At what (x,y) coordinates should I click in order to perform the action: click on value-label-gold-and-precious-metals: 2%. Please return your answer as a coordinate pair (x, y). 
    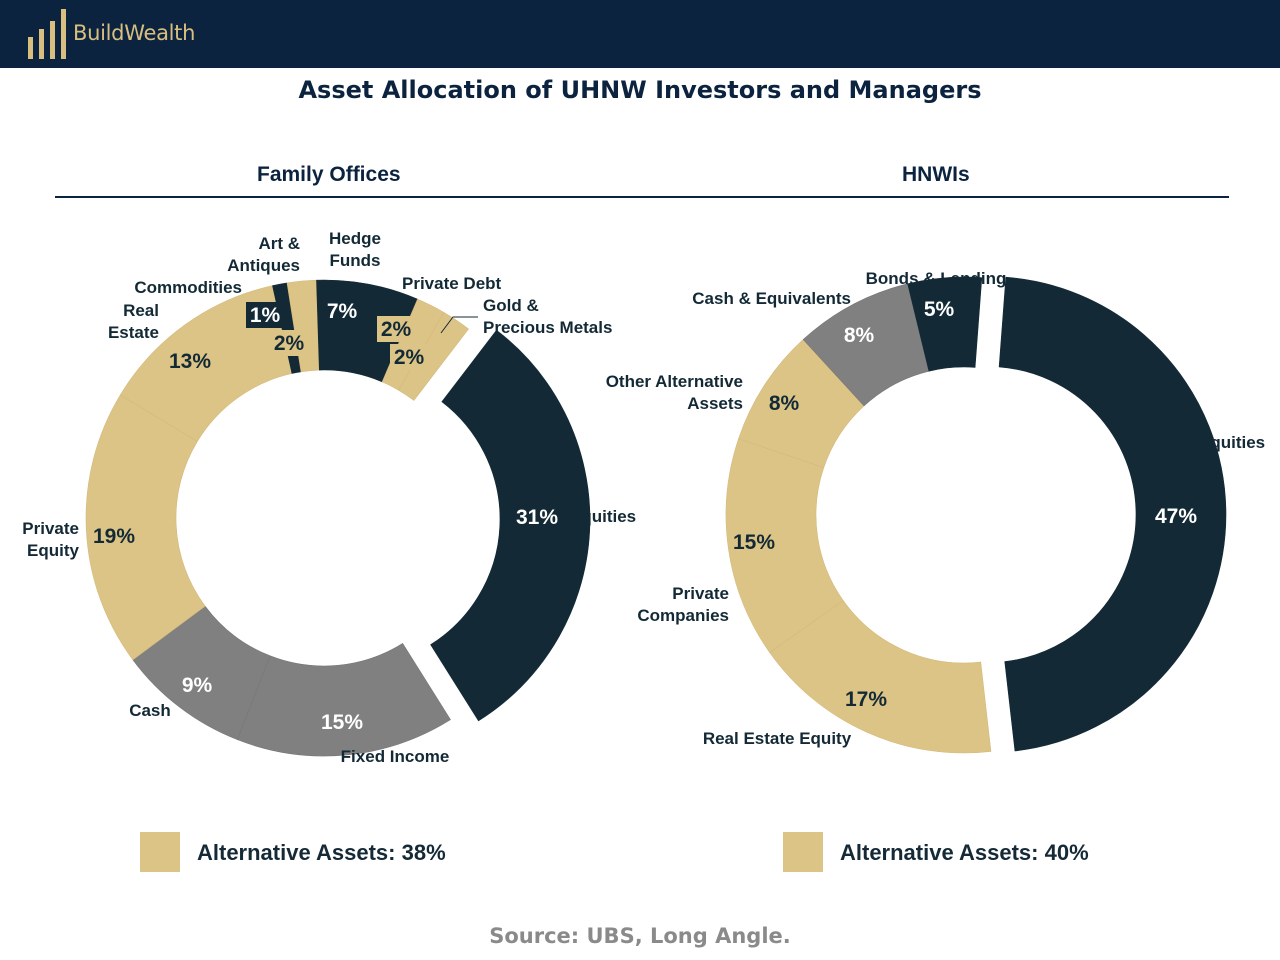
    Looking at the image, I should click on (409, 357).